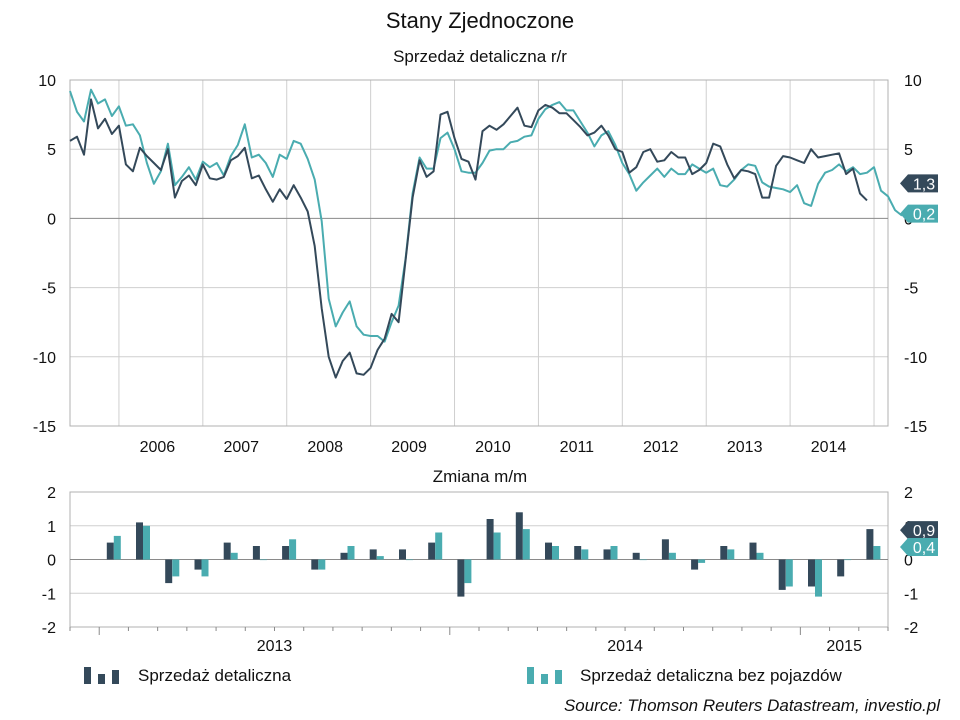  I want to click on top-y-tick-right: 5, so click(908, 150).